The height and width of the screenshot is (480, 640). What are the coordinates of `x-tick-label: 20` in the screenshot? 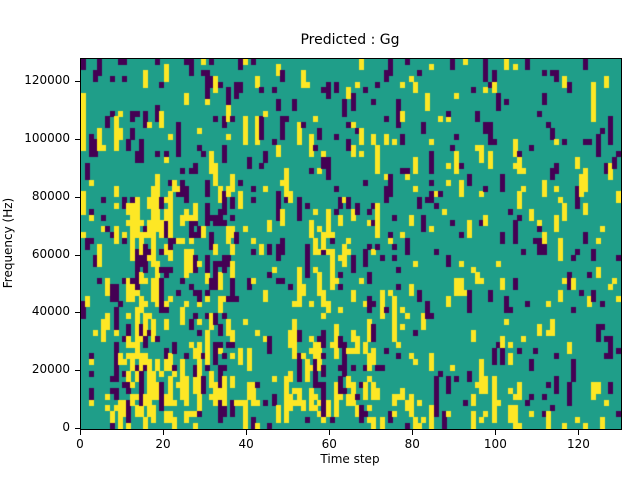 It's located at (163, 444).